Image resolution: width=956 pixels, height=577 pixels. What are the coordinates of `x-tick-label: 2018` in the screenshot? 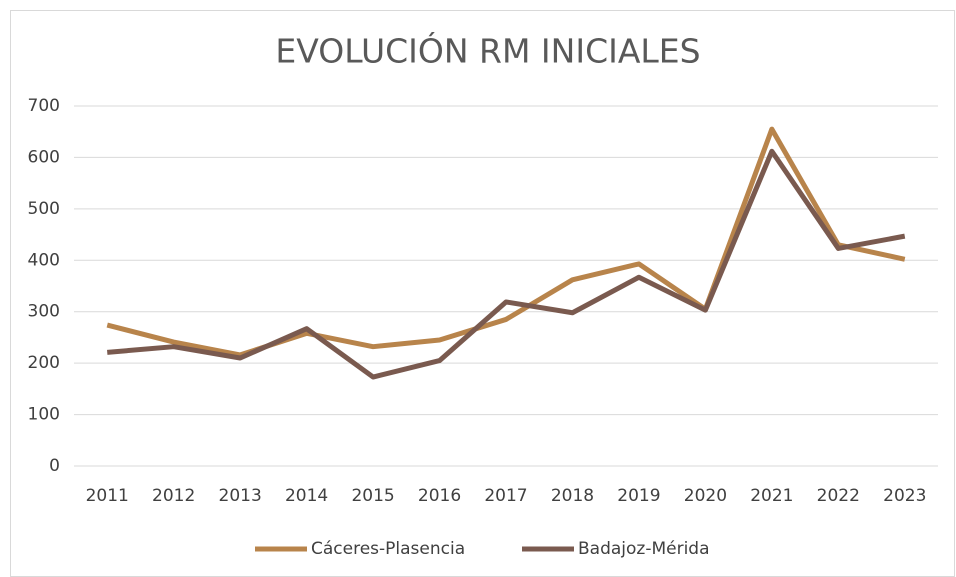 It's located at (572, 496).